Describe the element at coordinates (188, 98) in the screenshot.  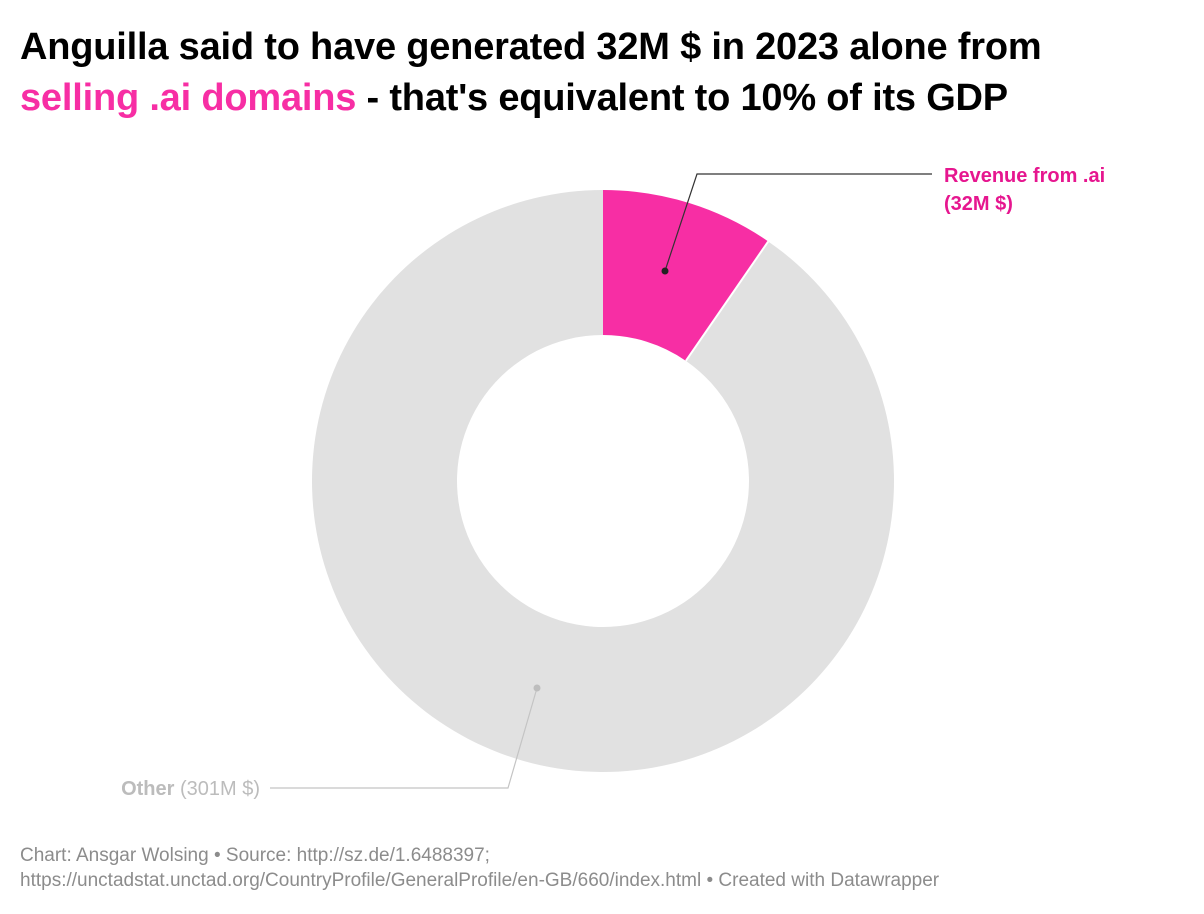
I see `title-highlight: selling .ai domains` at that location.